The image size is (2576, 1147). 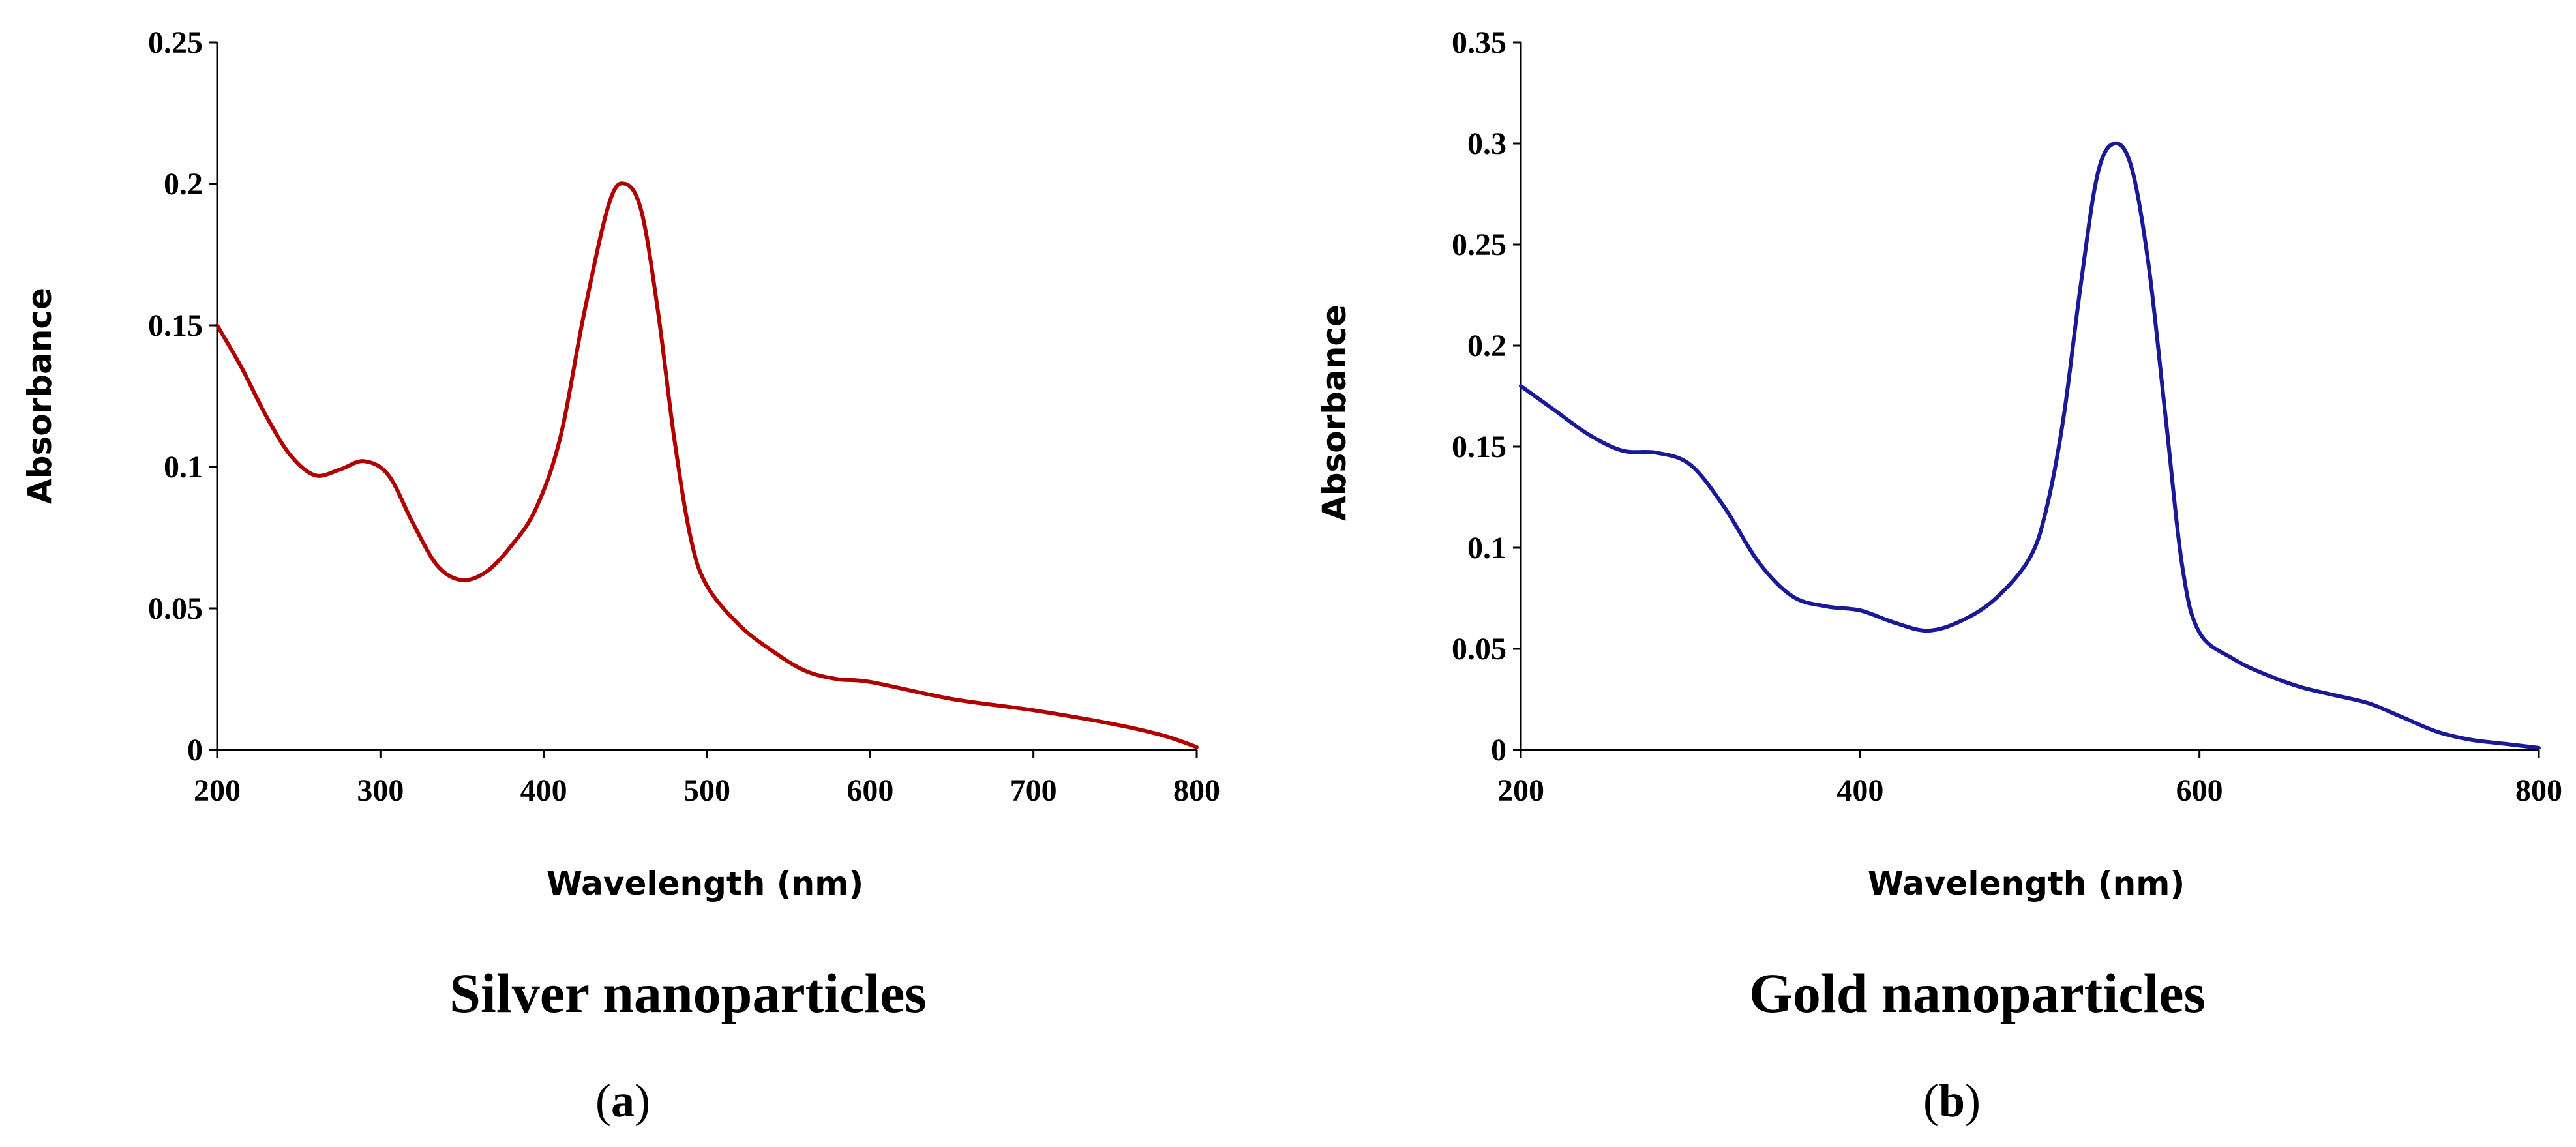 What do you see at coordinates (622, 1101) in the screenshot?
I see `panel-label-a: (a)` at bounding box center [622, 1101].